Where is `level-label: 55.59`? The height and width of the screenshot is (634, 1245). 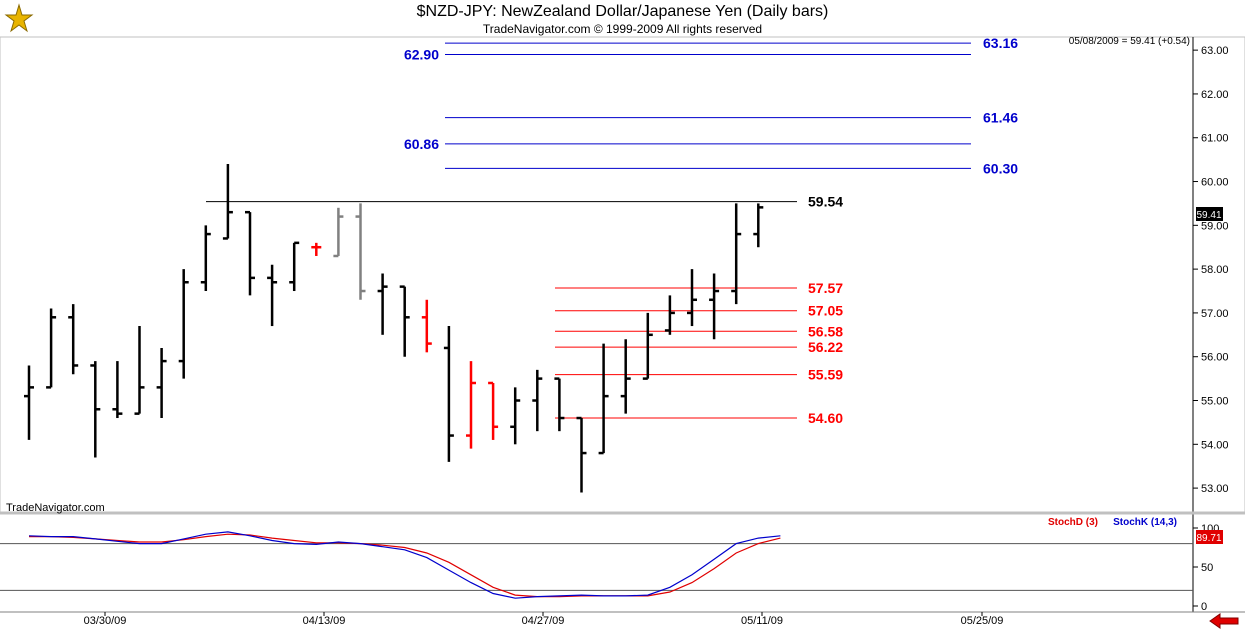
level-label: 55.59 is located at coordinates (825, 375).